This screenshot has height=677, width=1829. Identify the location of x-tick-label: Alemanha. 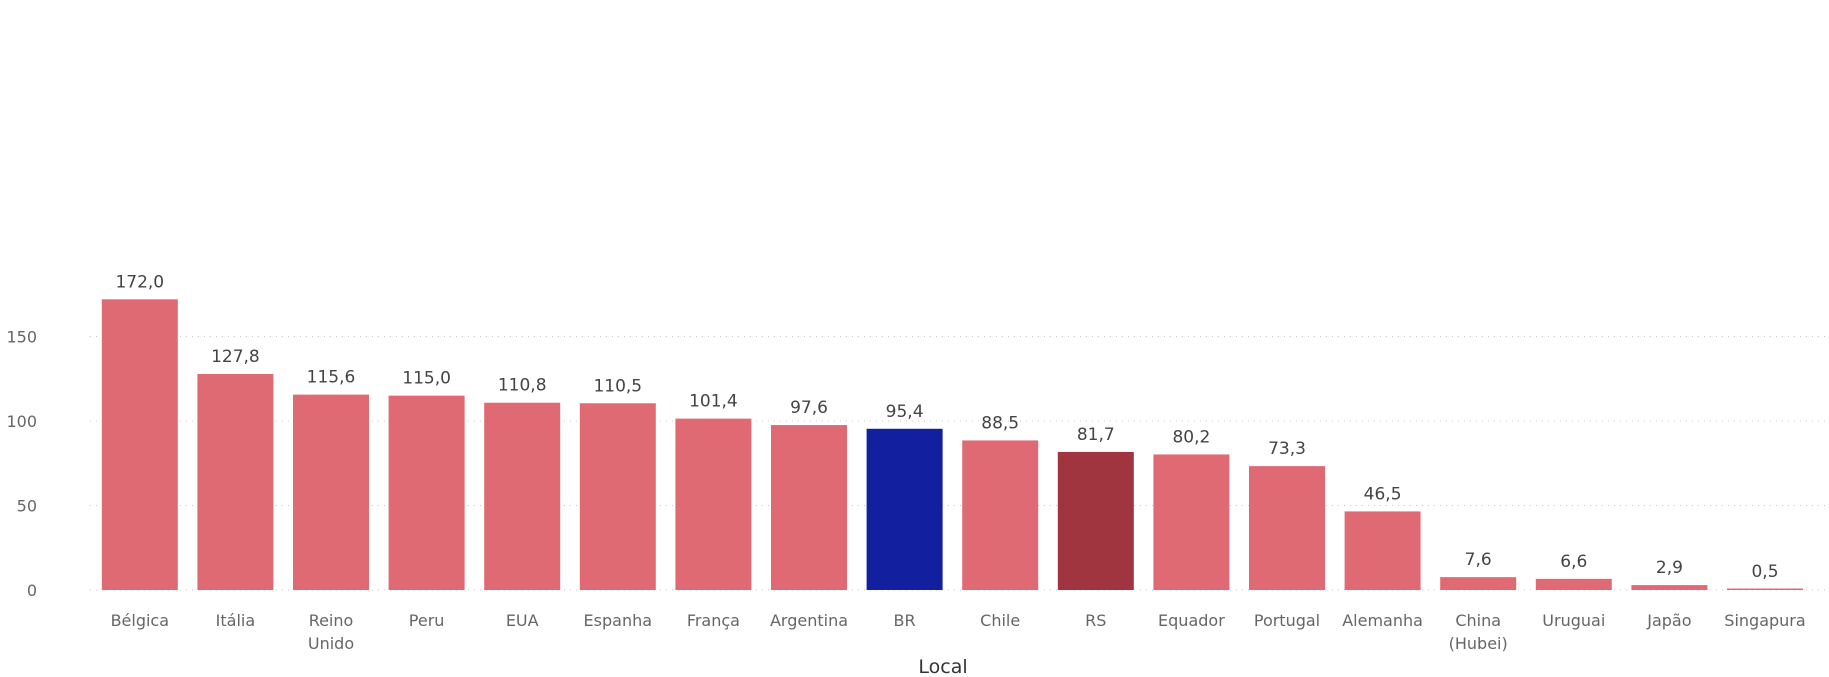
(1382, 620).